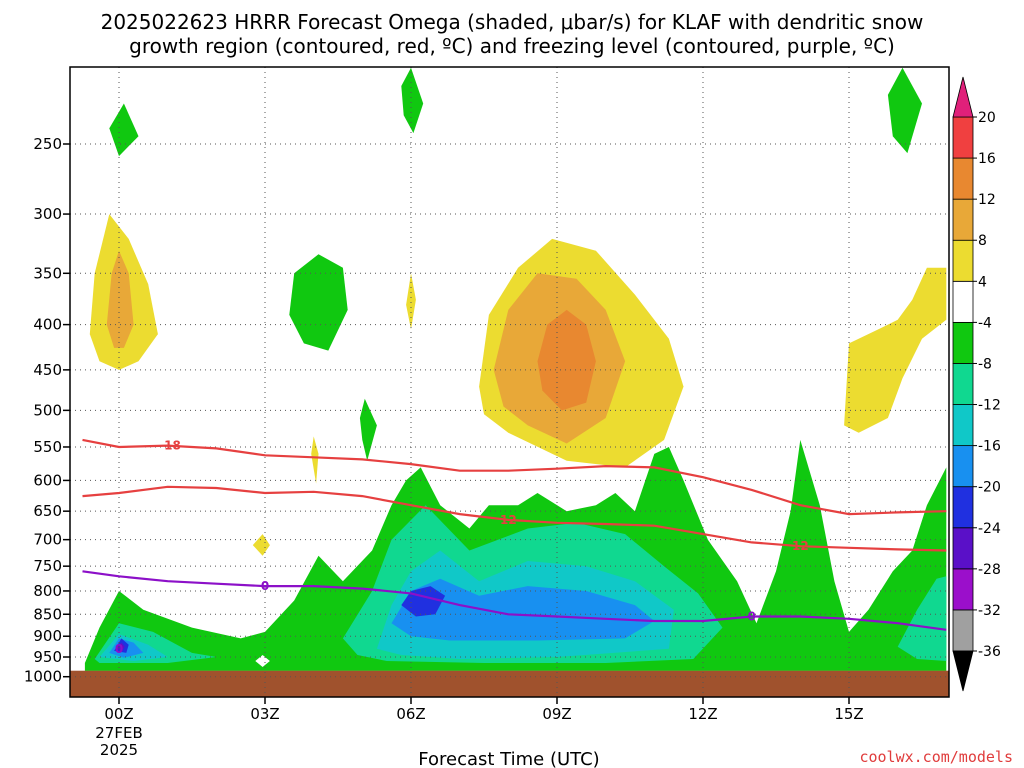 The image size is (1024, 768). What do you see at coordinates (47, 511) in the screenshot?
I see `y-tick-label: 650` at bounding box center [47, 511].